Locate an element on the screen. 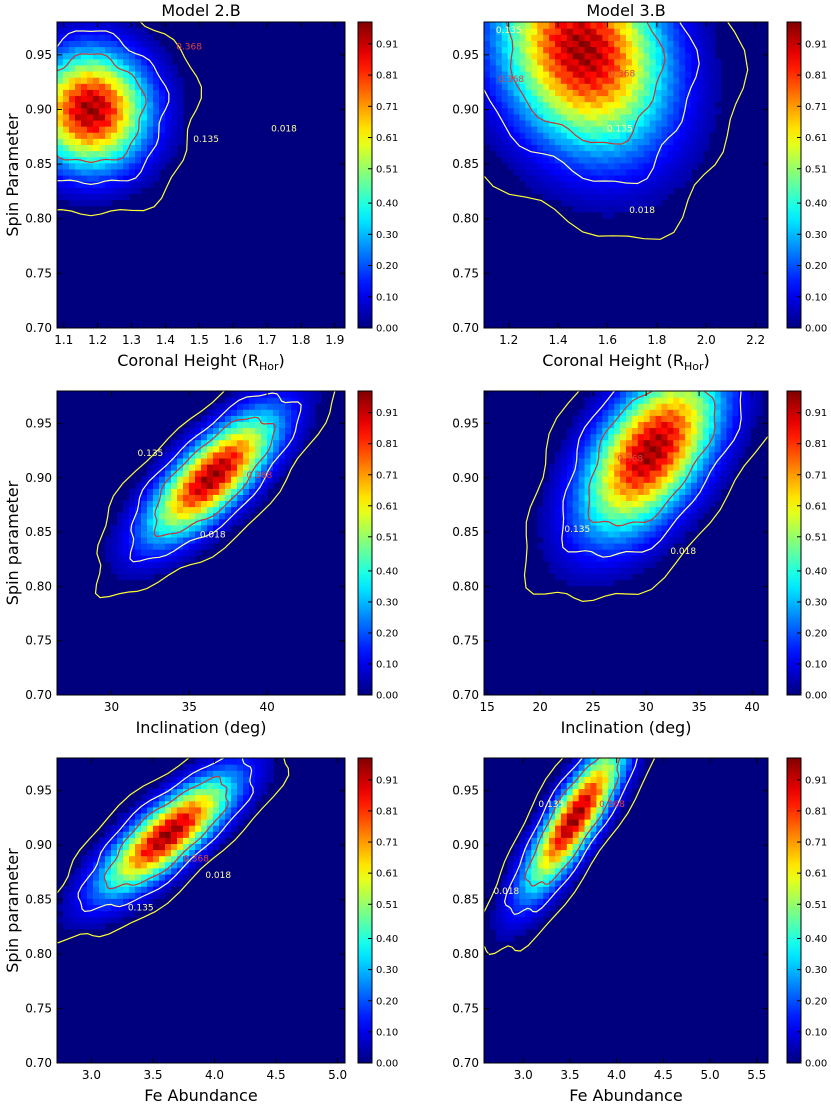  x-tick-label: 1.5 is located at coordinates (199, 340).